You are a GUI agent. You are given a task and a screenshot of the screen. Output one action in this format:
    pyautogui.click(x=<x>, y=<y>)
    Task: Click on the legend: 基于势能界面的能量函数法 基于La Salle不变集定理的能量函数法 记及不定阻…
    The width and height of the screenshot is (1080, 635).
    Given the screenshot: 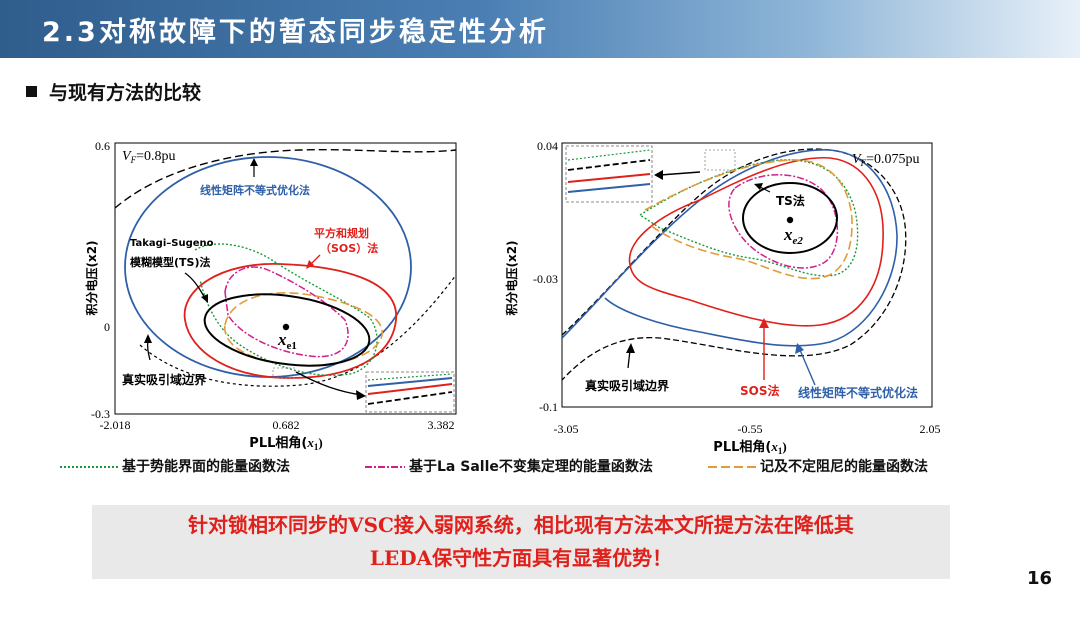 What is the action you would take?
    pyautogui.click(x=560, y=470)
    